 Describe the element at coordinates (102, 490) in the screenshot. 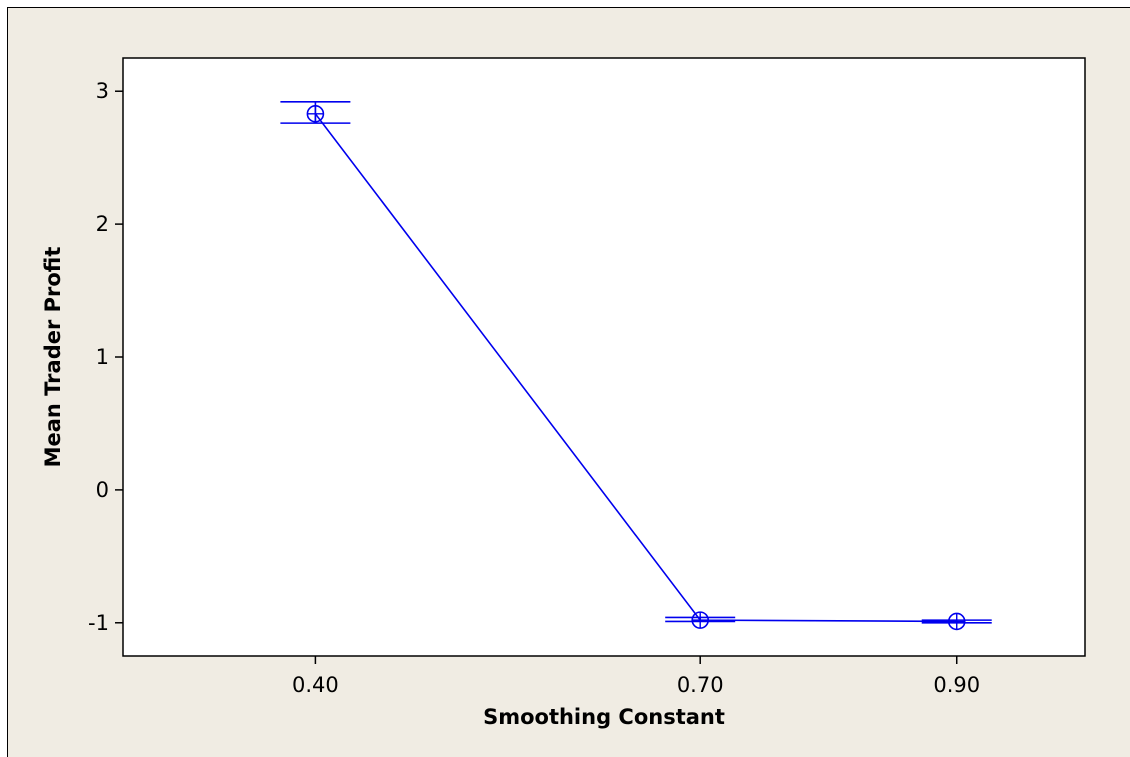

I see `y-tick-label: 0` at that location.